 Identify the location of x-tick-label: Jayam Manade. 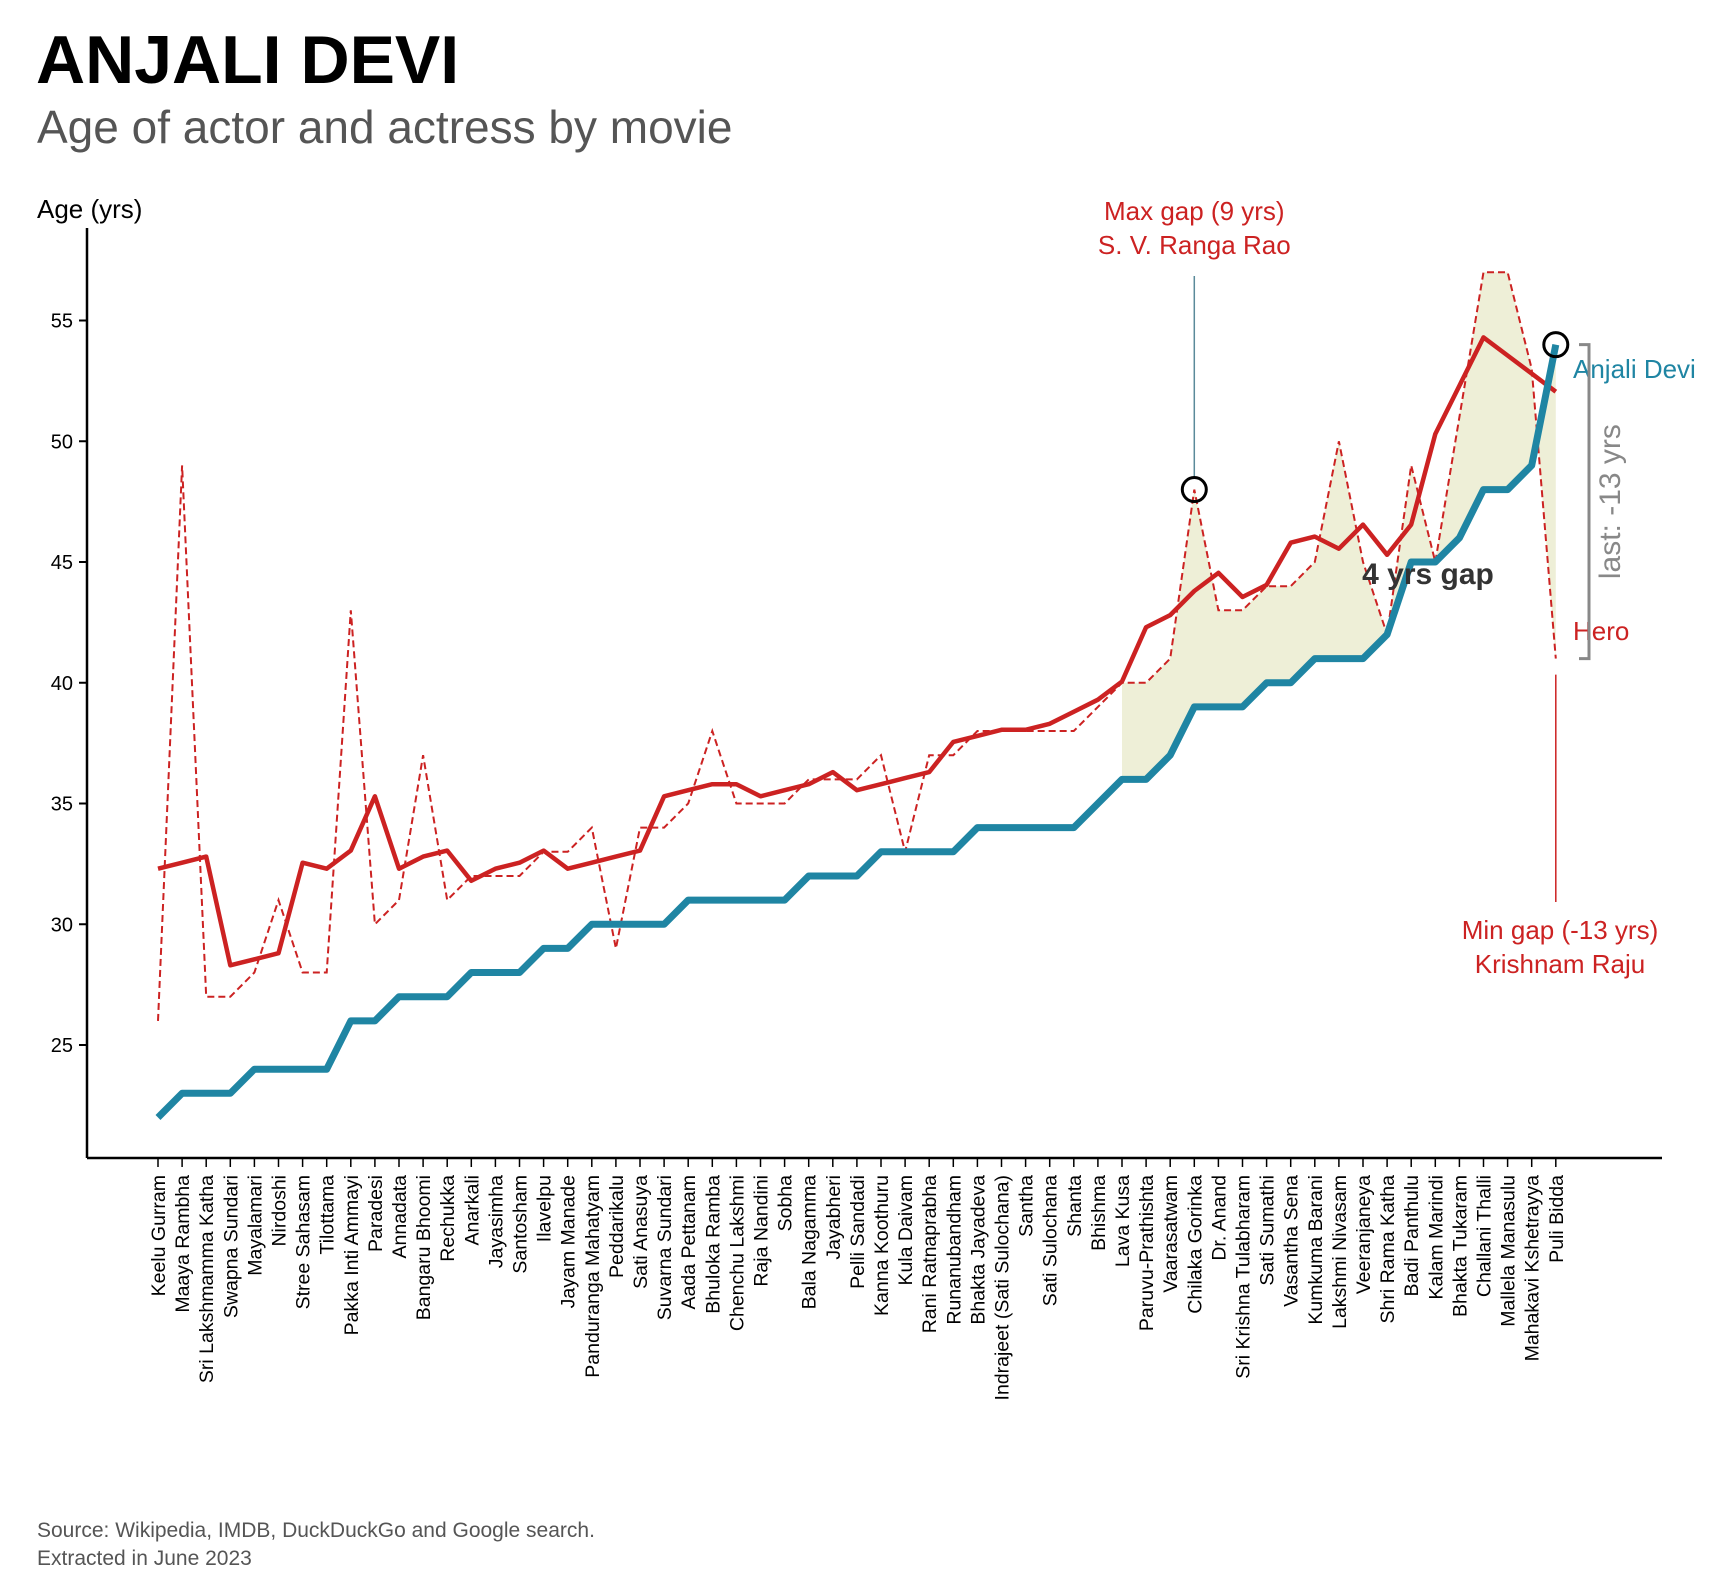
(569, 1241).